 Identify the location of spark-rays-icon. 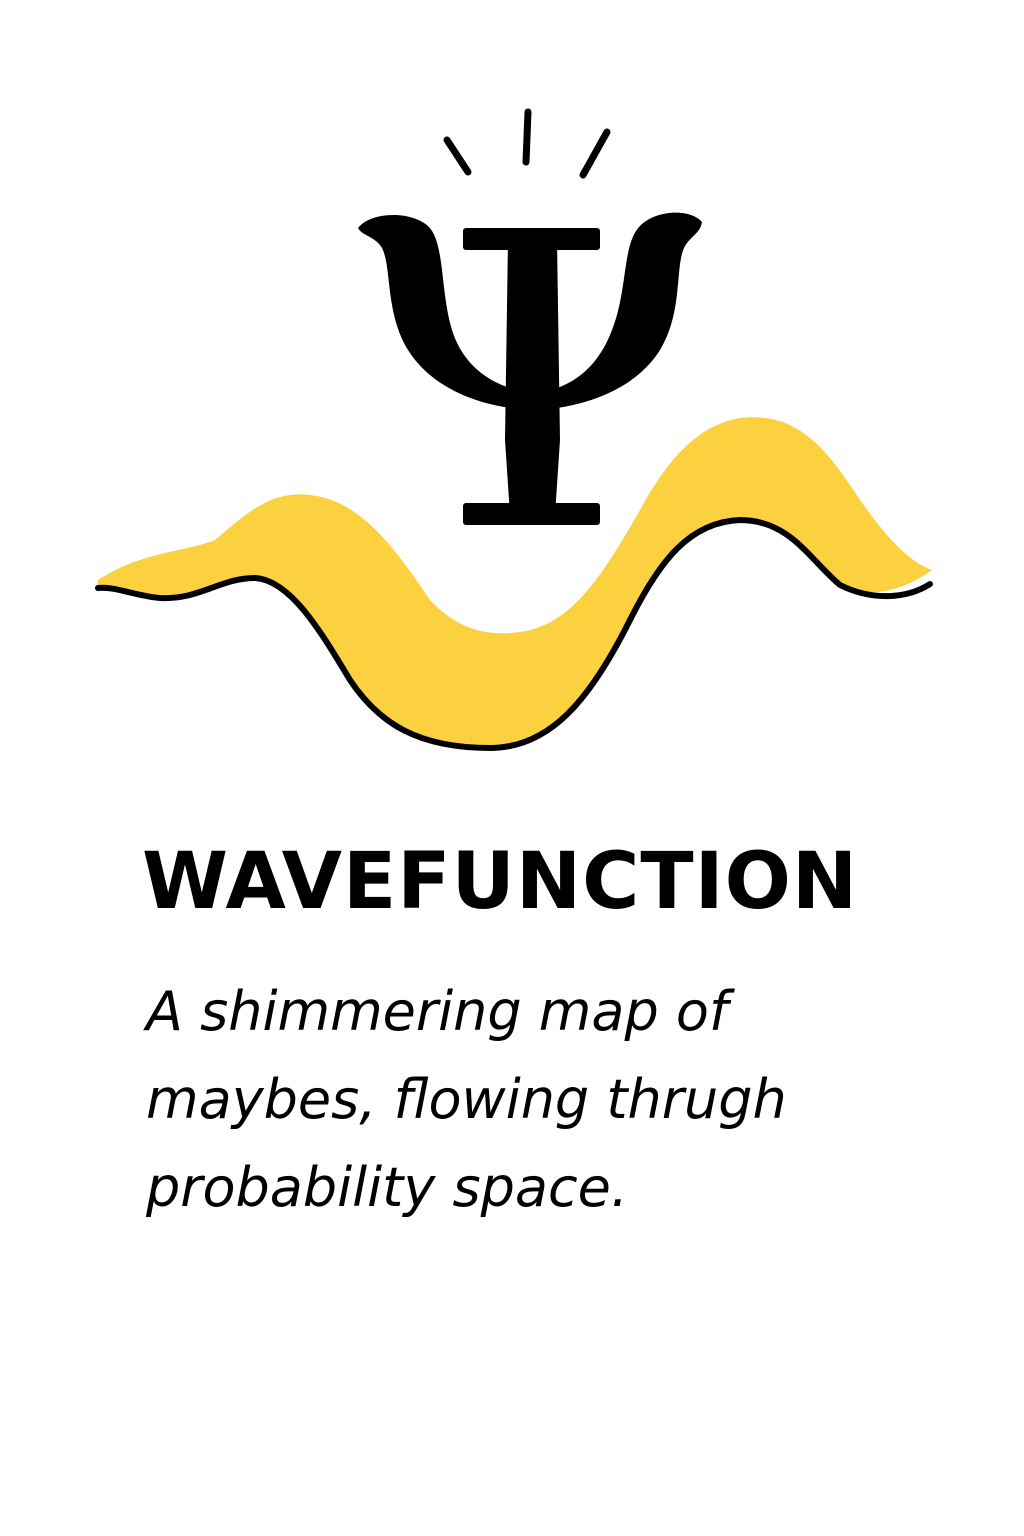
(527, 143).